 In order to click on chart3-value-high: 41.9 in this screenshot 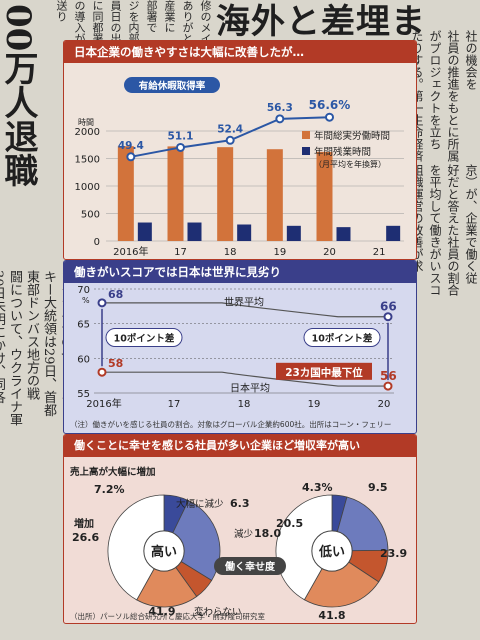, I will do `click(161, 611)`.